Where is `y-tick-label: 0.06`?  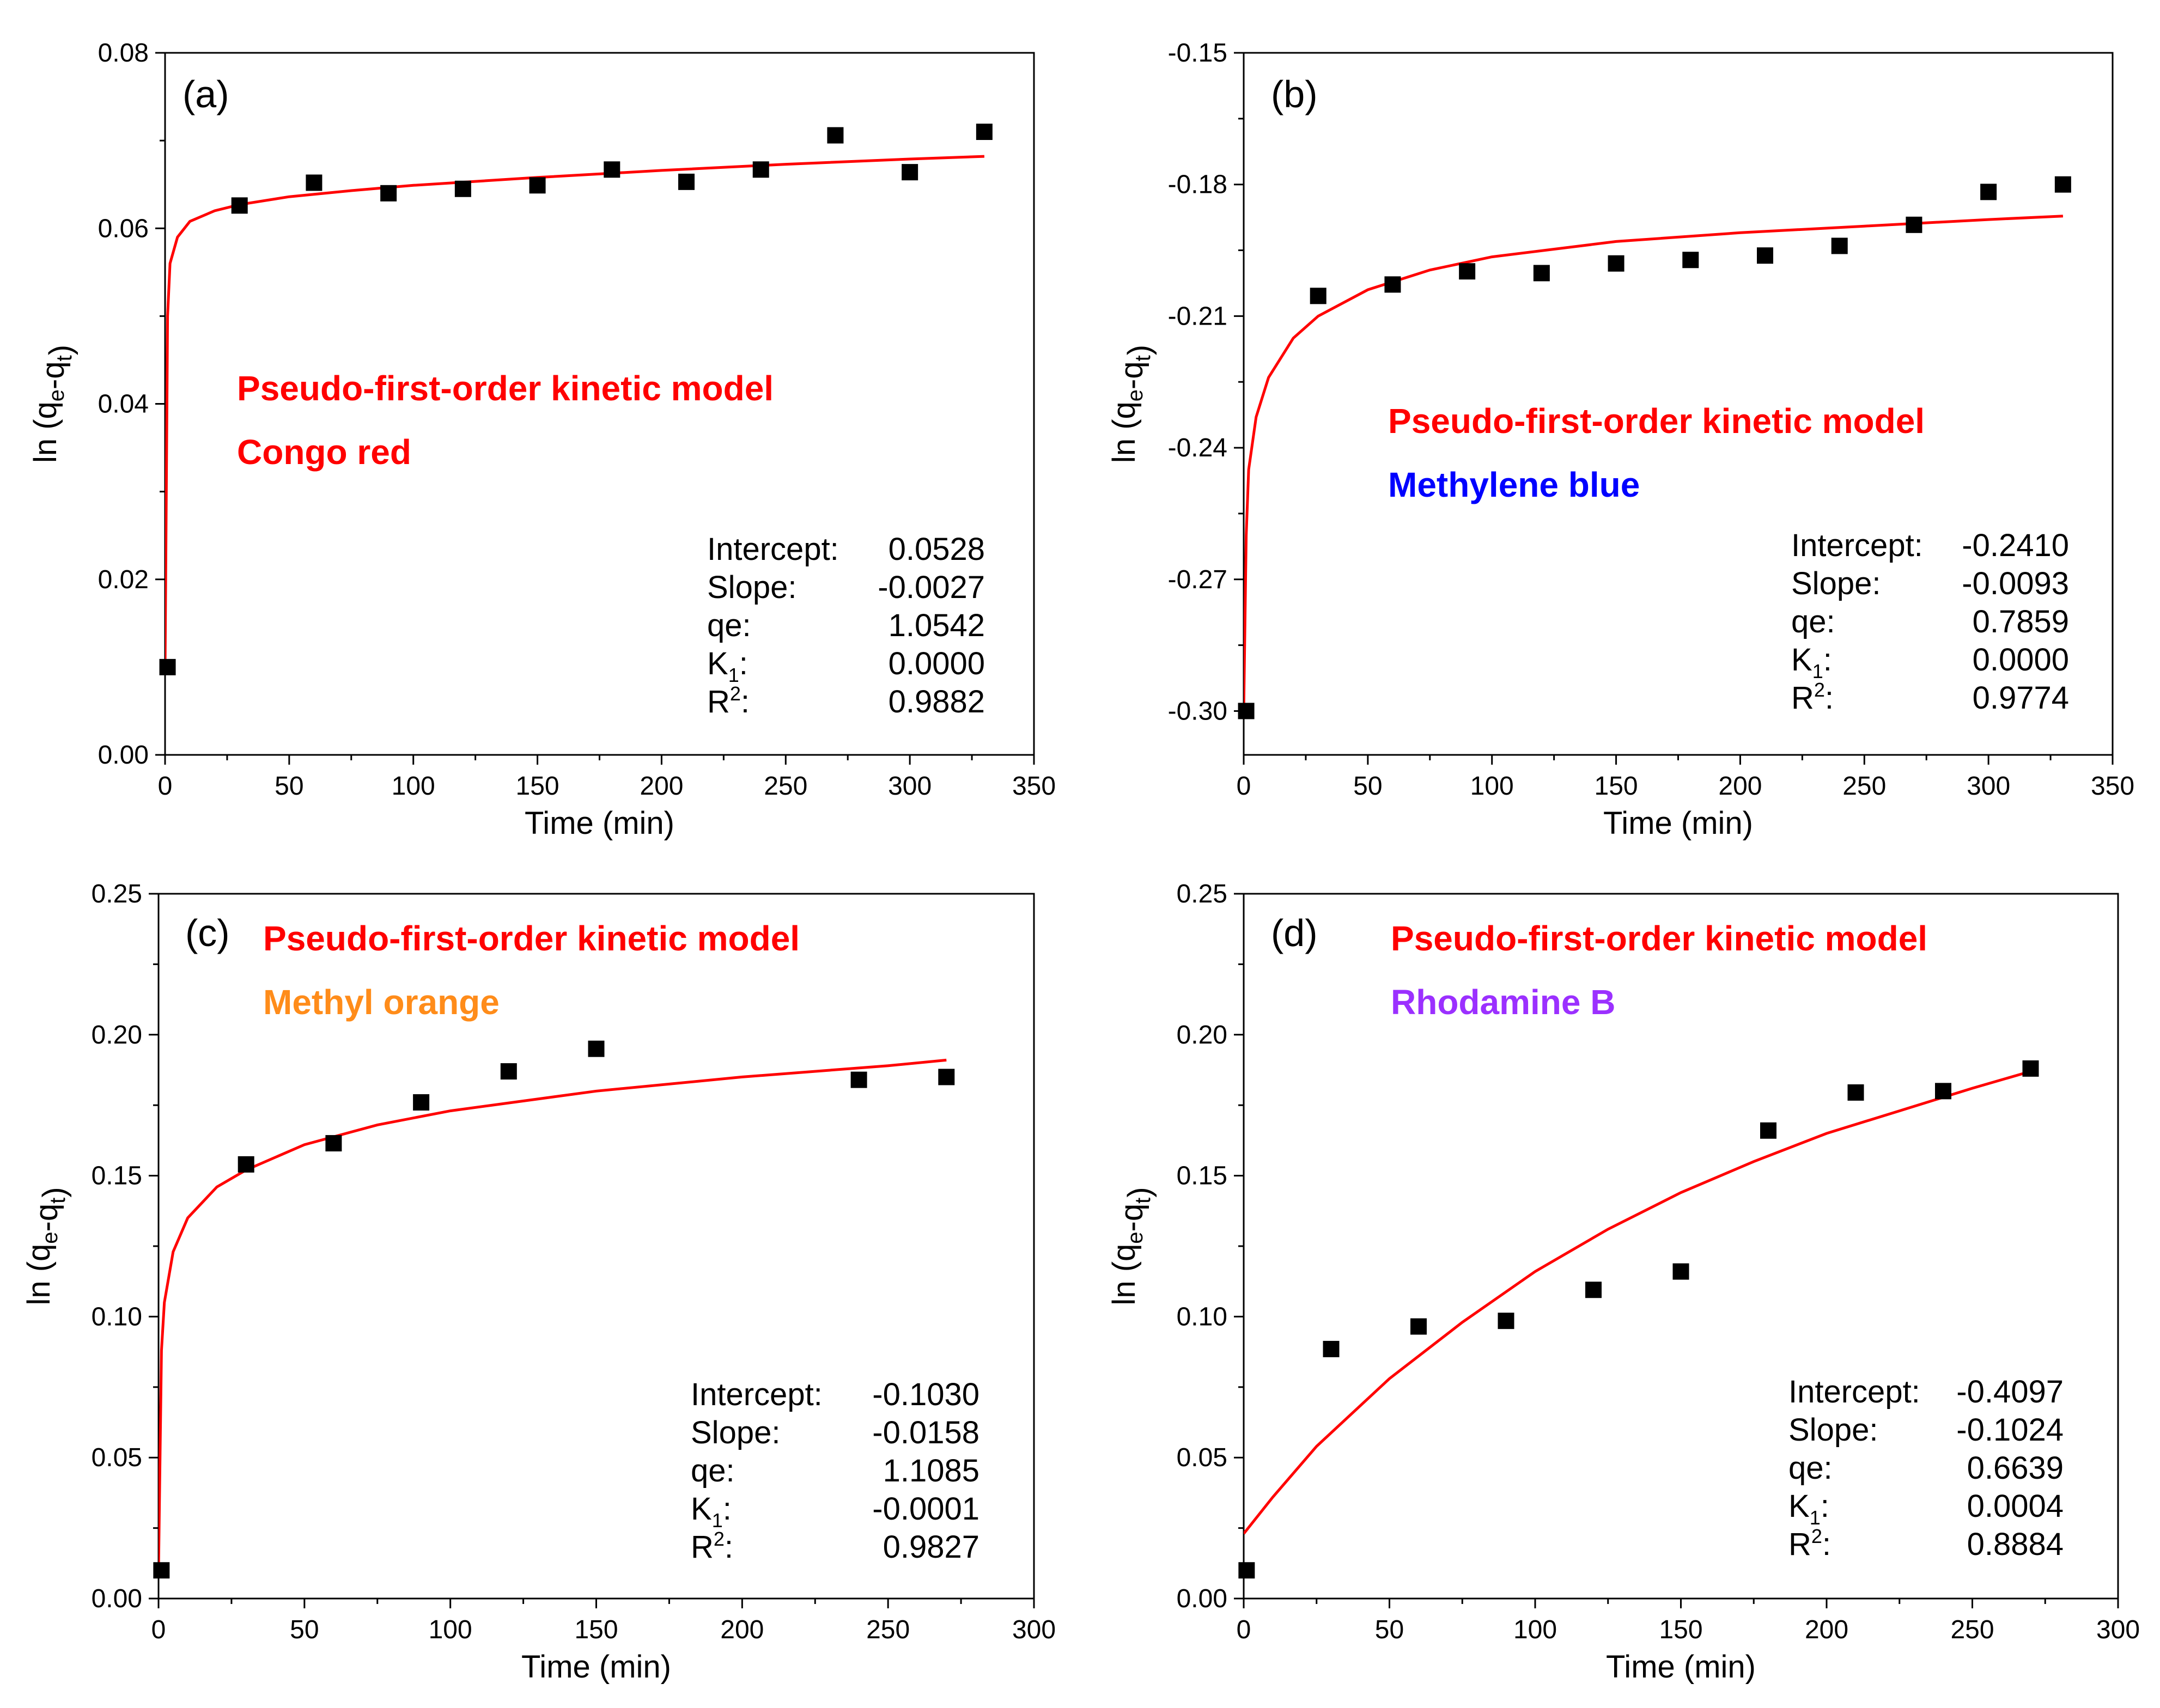 y-tick-label: 0.06 is located at coordinates (124, 228).